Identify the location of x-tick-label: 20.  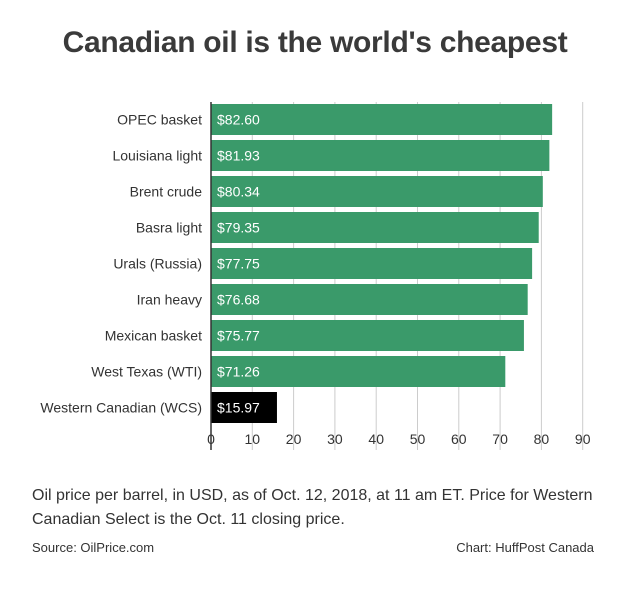
(294, 439).